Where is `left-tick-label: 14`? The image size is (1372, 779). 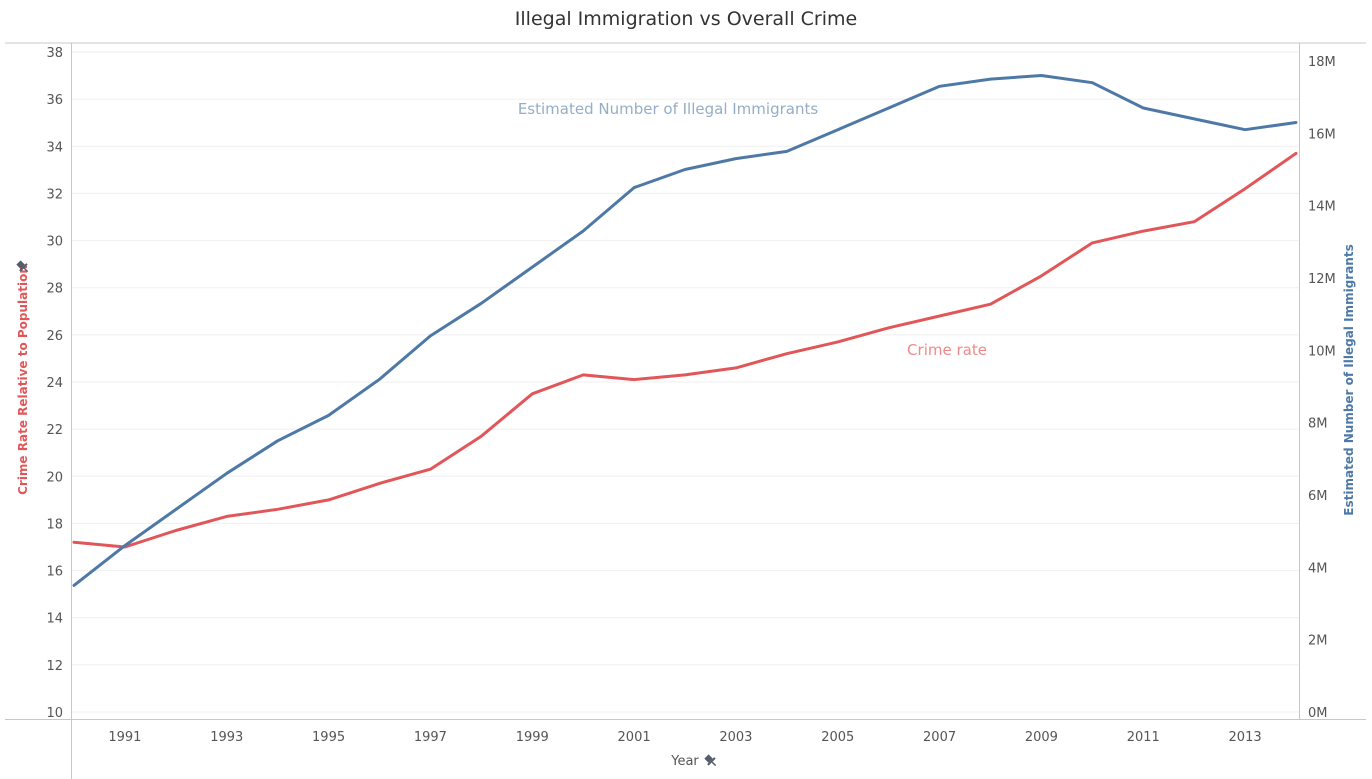
left-tick-label: 14 is located at coordinates (54, 619).